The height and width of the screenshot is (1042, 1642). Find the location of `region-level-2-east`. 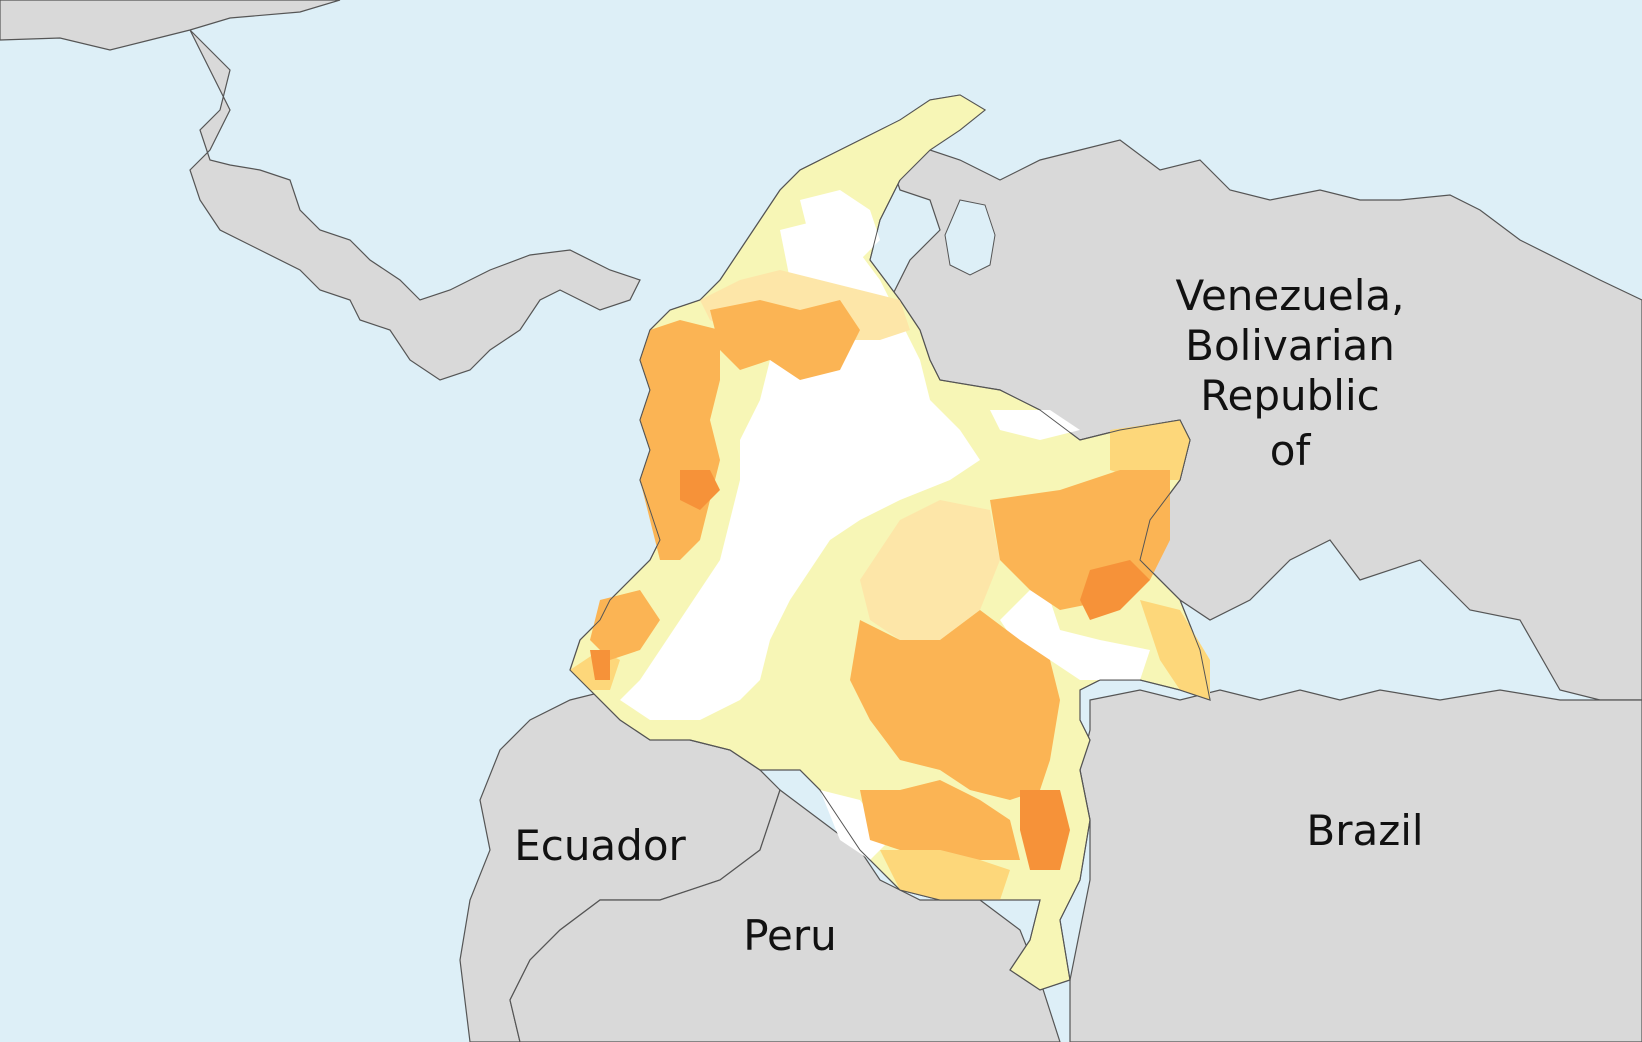

region-level-2-east is located at coordinates (930, 570).